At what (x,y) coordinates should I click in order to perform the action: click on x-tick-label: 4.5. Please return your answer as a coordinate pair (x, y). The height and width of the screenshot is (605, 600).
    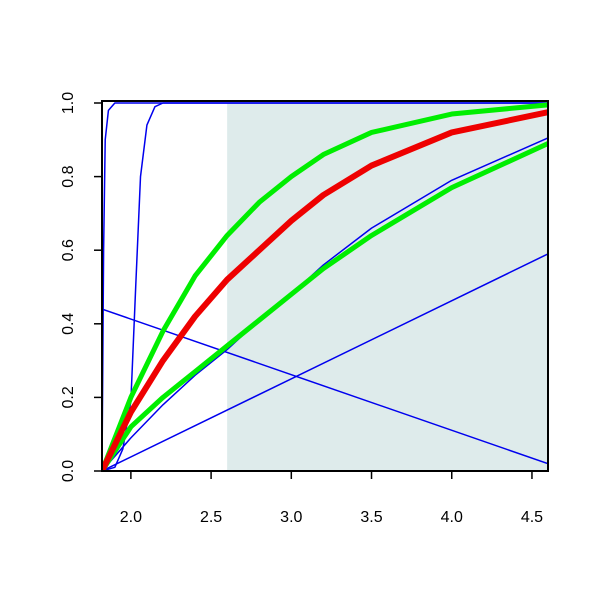
    Looking at the image, I should click on (532, 517).